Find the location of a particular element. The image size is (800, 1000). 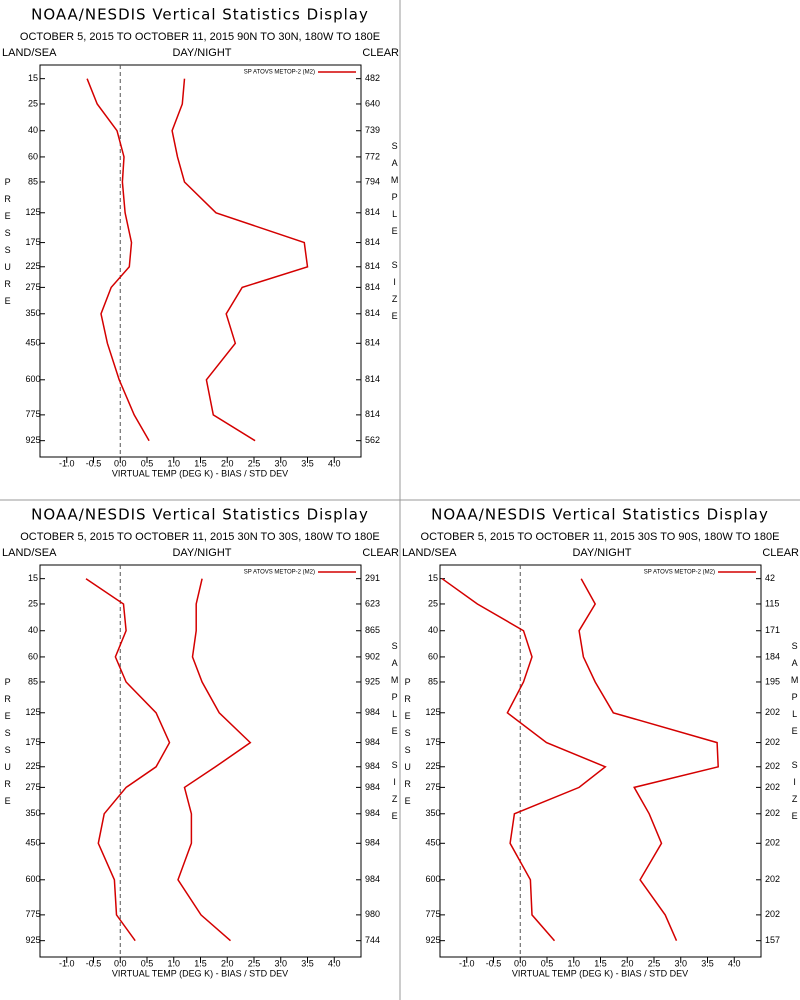

x-tick-label: 1.5 is located at coordinates (200, 963).